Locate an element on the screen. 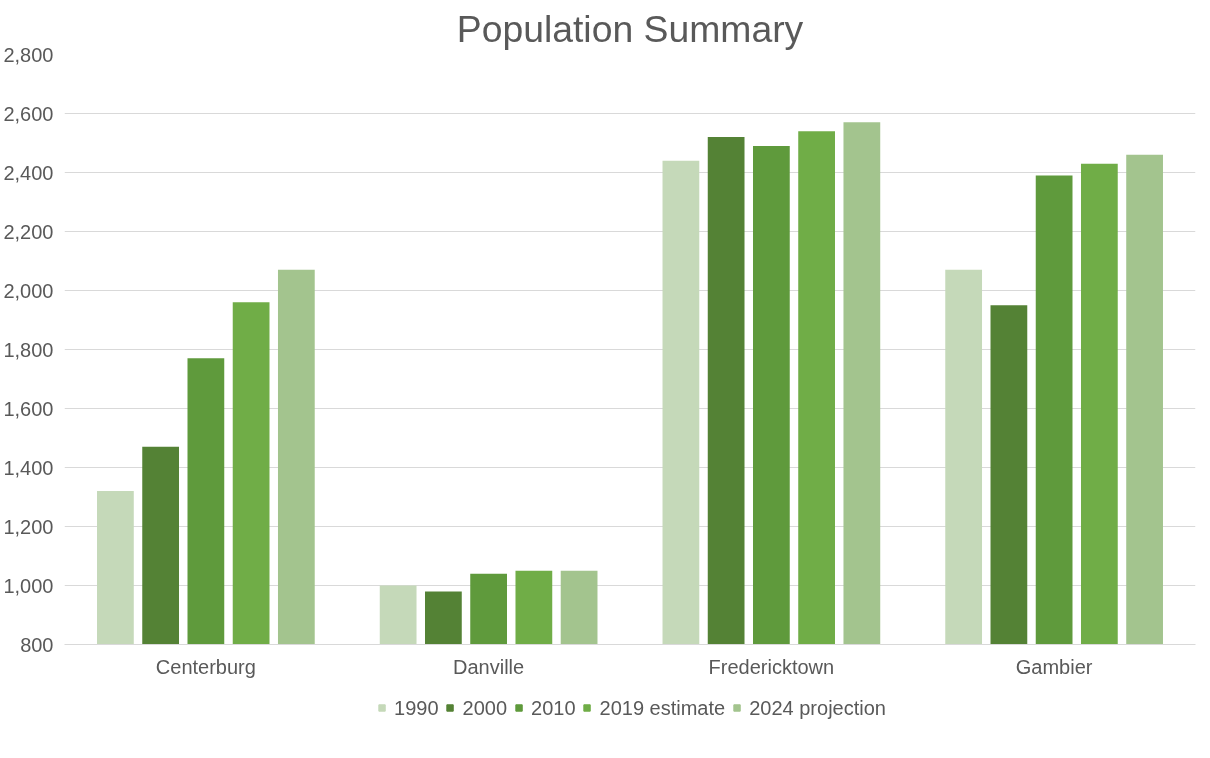 The height and width of the screenshot is (758, 1210). x-tick-label: Centerburg is located at coordinates (205, 666).